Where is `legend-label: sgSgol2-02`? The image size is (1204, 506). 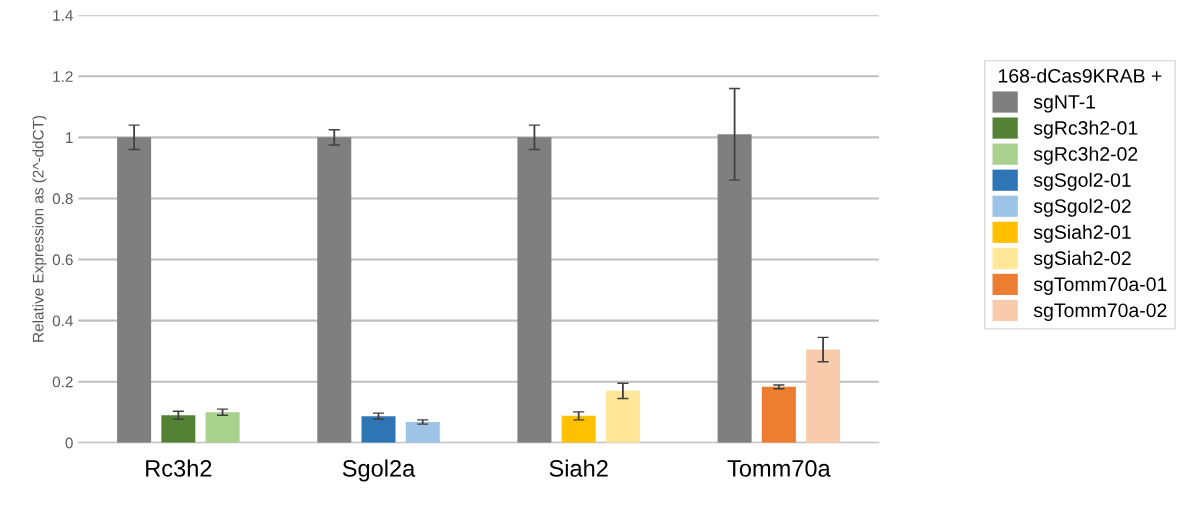
legend-label: sgSgol2-02 is located at coordinates (1082, 207).